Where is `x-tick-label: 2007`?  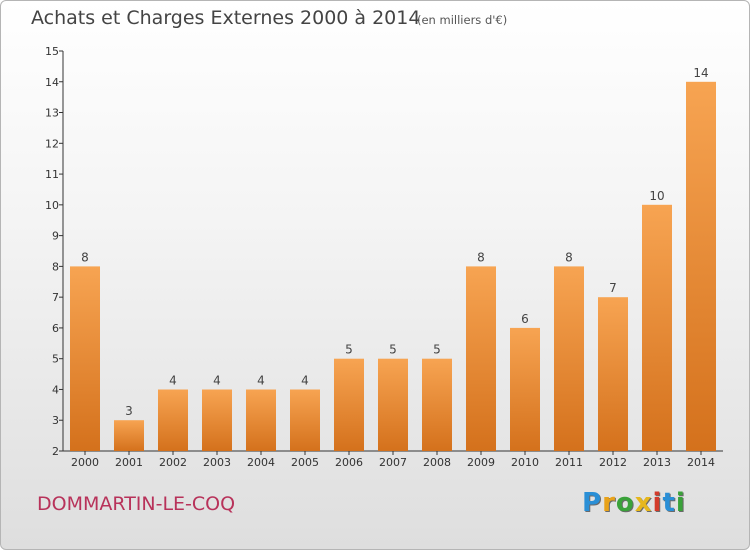 x-tick-label: 2007 is located at coordinates (393, 462).